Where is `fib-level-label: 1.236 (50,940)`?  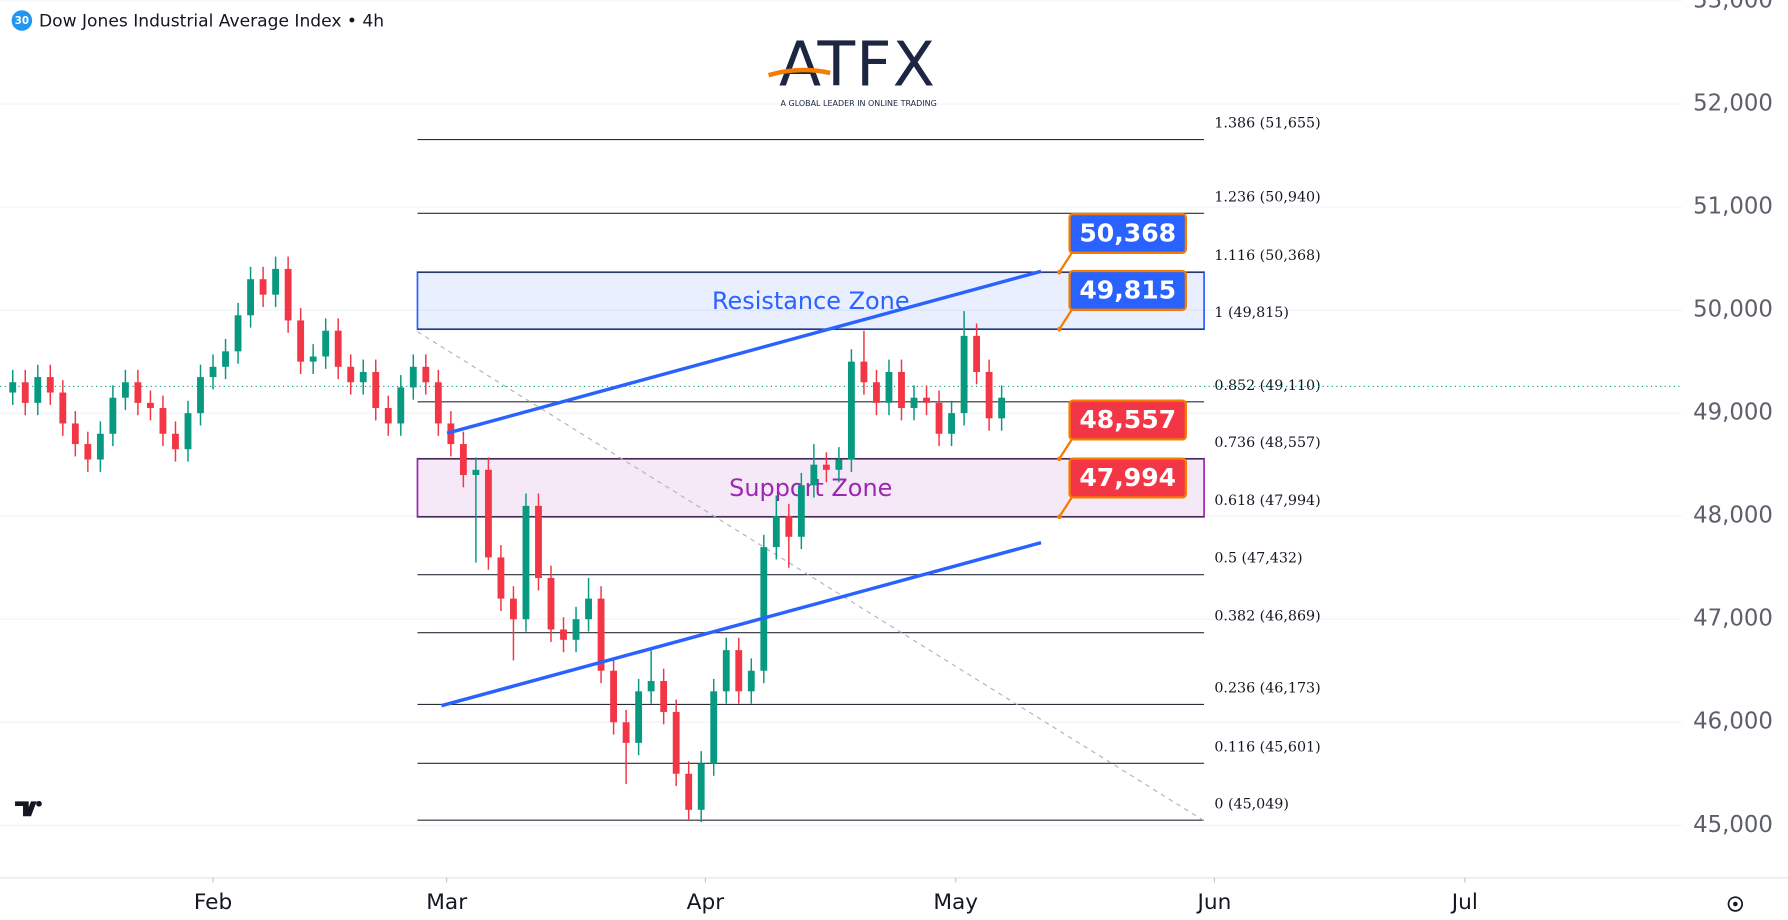 fib-level-label: 1.236 (50,940) is located at coordinates (1267, 197).